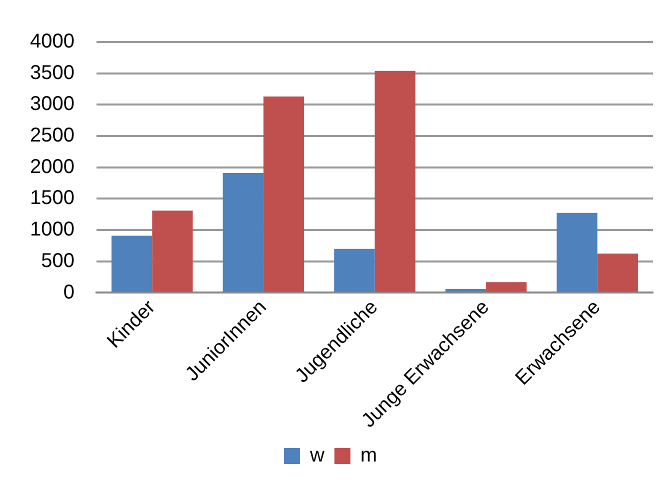 This screenshot has width=667, height=484. I want to click on y-tick-label: 1500, so click(52, 198).